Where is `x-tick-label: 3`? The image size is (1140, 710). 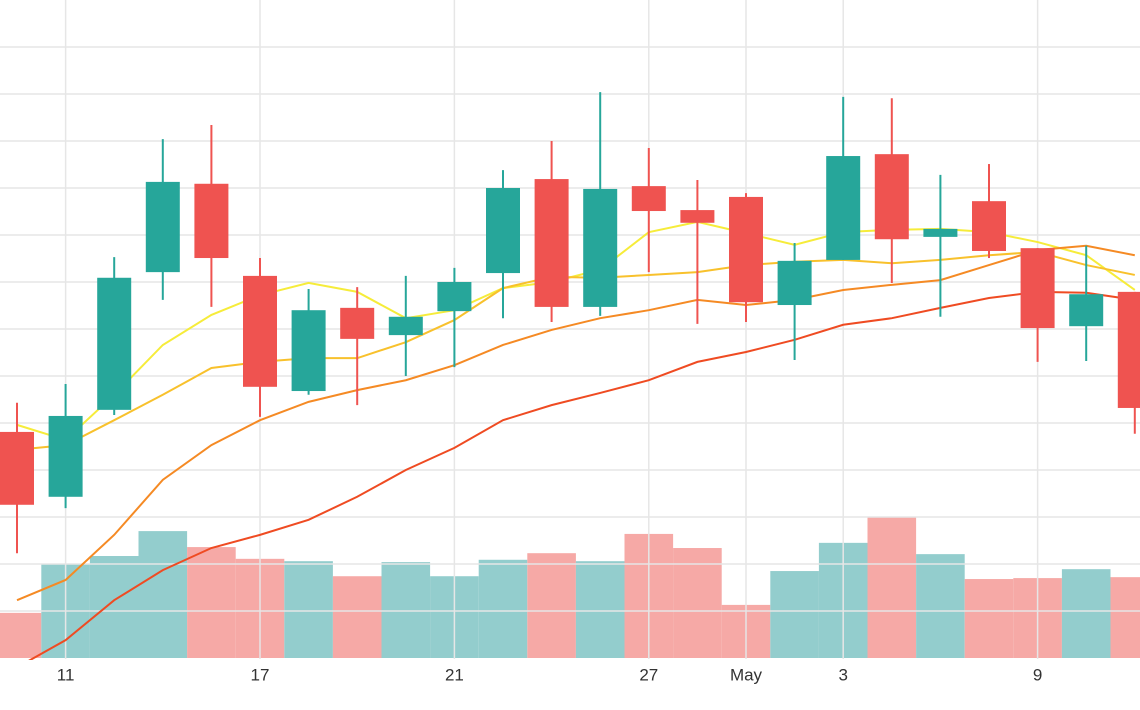
x-tick-label: 3 is located at coordinates (842, 674).